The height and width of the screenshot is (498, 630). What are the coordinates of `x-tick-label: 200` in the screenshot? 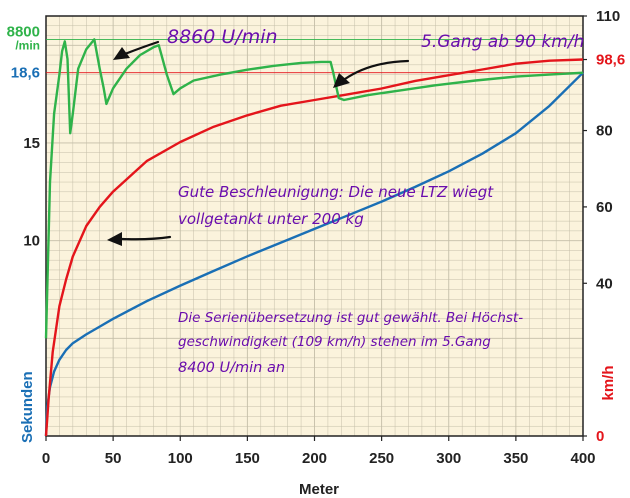 It's located at (314, 458).